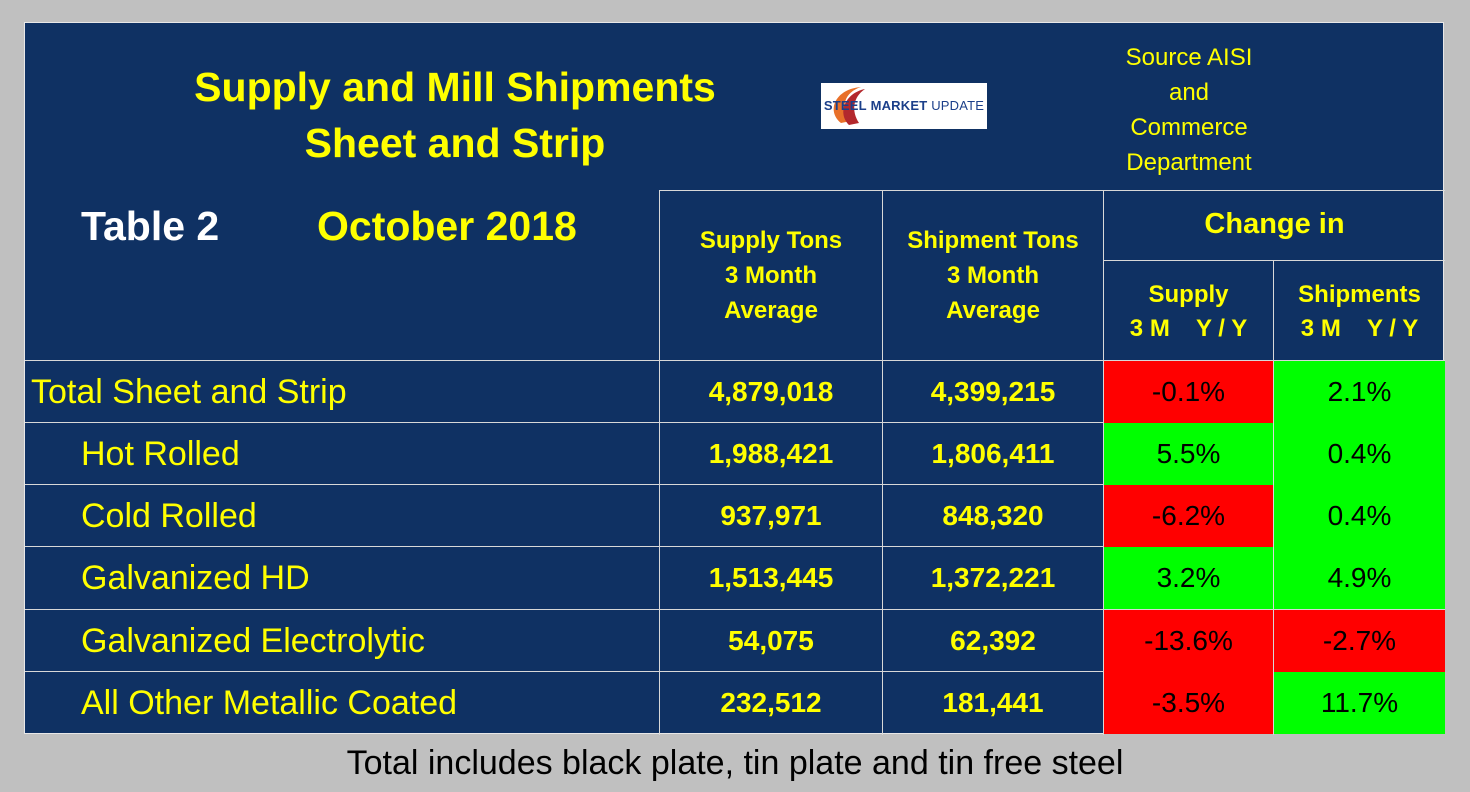 Image resolution: width=1470 pixels, height=792 pixels. I want to click on header-shipment-tons-line-1: Shipment Tons, so click(993, 240).